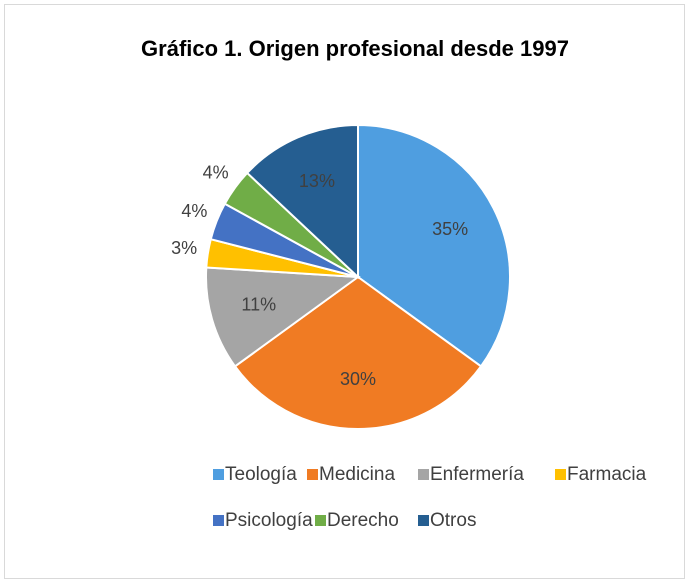 This screenshot has width=689, height=583. I want to click on legend-label: Psicología, so click(269, 520).